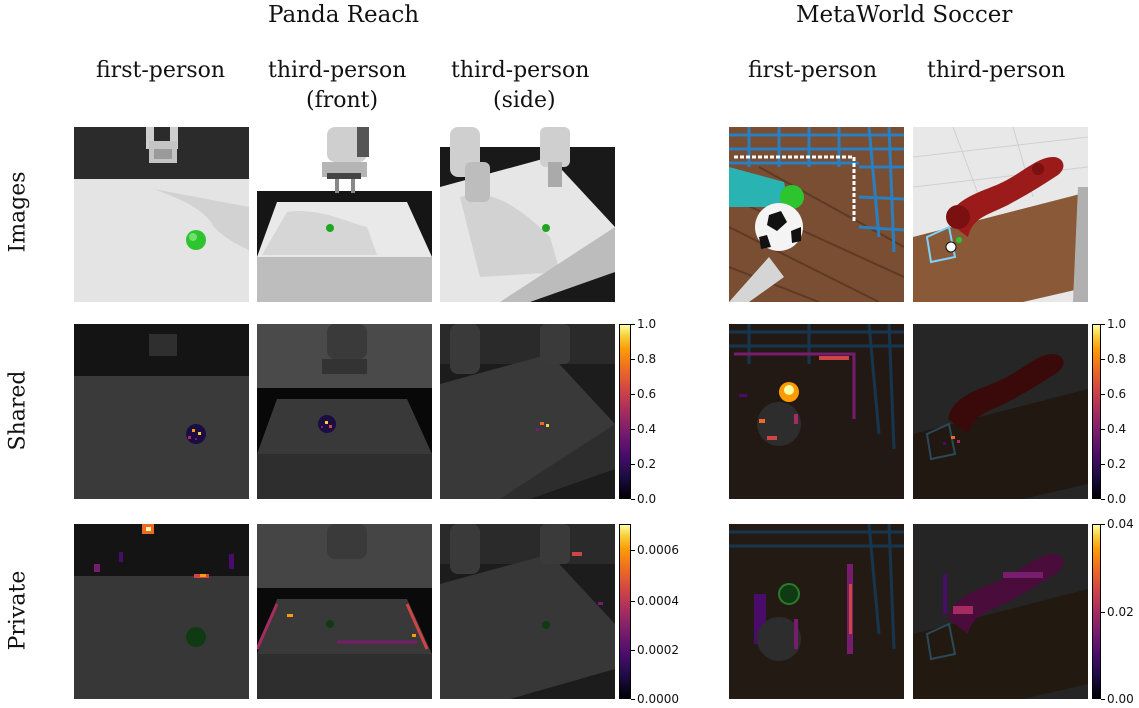  What do you see at coordinates (161, 411) in the screenshot?
I see `shared-panda-first-person` at bounding box center [161, 411].